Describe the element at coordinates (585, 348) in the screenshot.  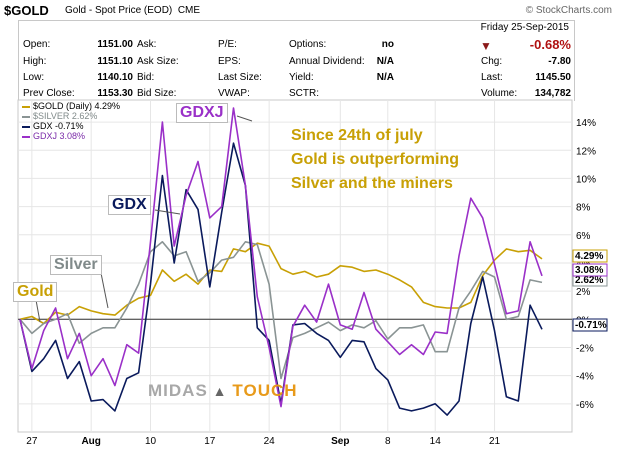
I see `y-tick-label: -2%` at that location.